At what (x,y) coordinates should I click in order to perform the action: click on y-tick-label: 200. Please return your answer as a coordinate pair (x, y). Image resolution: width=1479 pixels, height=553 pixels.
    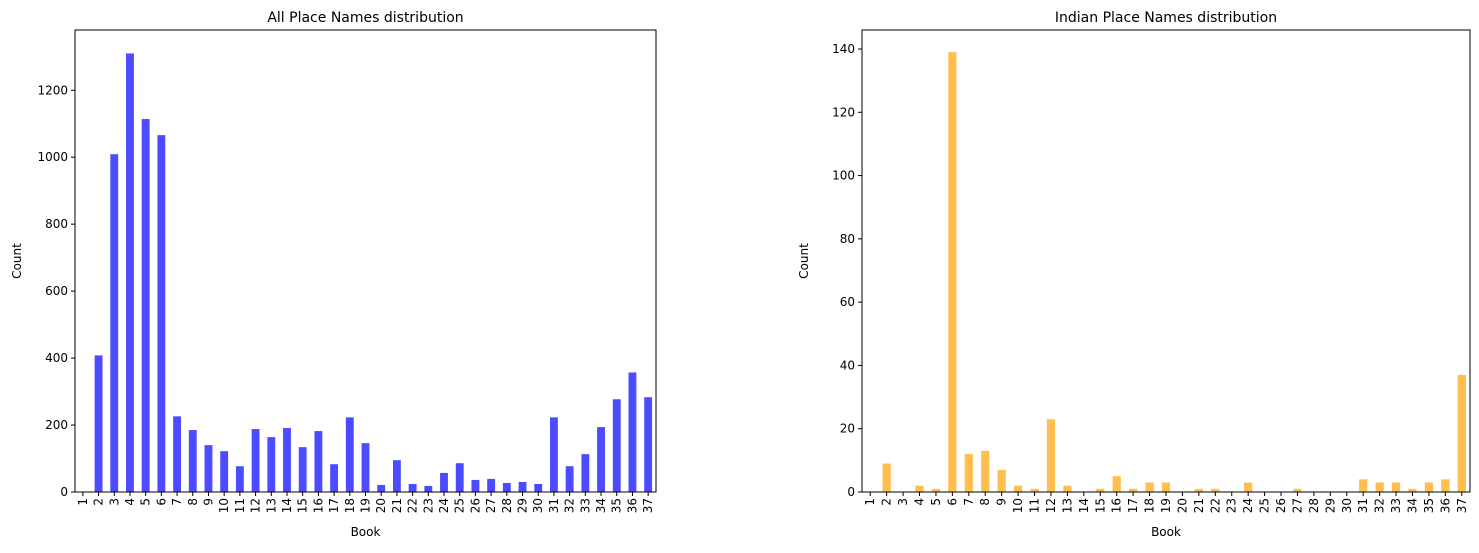
    Looking at the image, I should click on (56, 425).